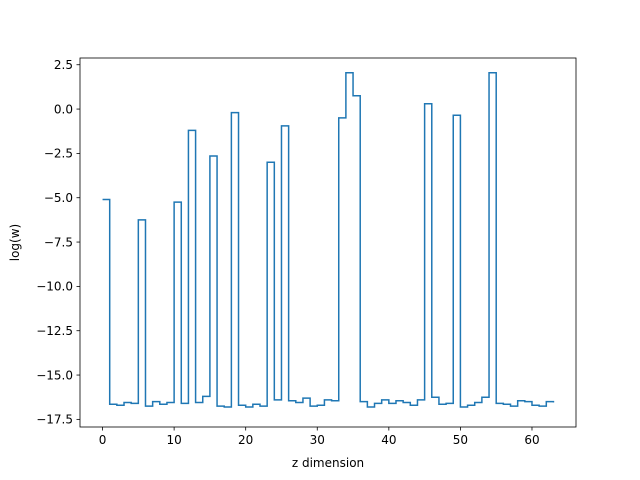 Image resolution: width=640 pixels, height=480 pixels. I want to click on x-axis-label: z dimension, so click(328, 463).